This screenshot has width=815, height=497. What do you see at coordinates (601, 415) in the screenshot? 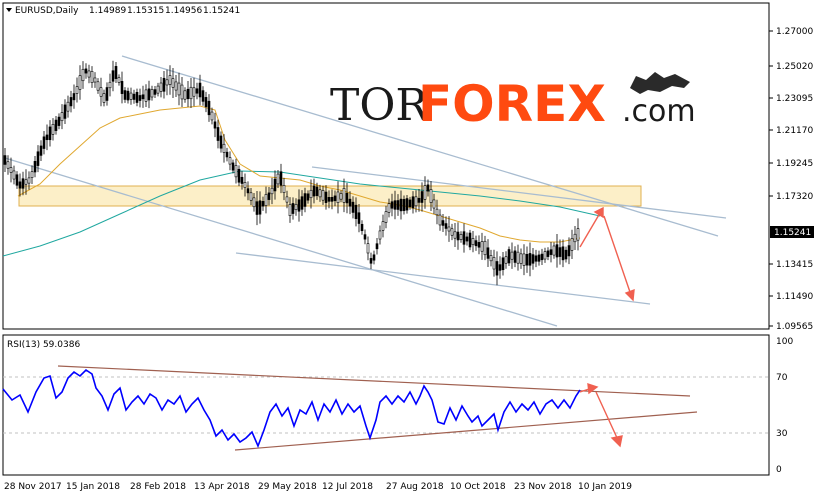
I see `rsi-forecast-arrows` at bounding box center [601, 415].